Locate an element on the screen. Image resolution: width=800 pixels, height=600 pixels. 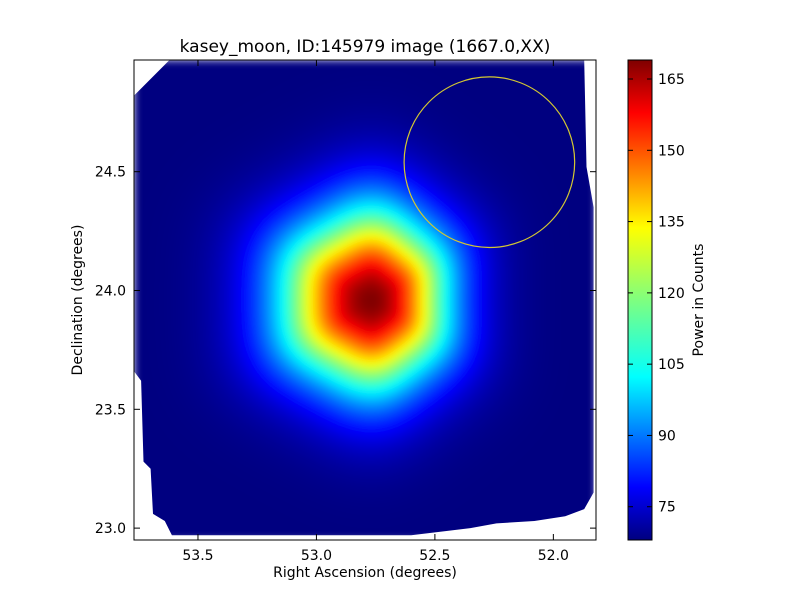
y-tick-label: 23.0 is located at coordinates (110, 529).